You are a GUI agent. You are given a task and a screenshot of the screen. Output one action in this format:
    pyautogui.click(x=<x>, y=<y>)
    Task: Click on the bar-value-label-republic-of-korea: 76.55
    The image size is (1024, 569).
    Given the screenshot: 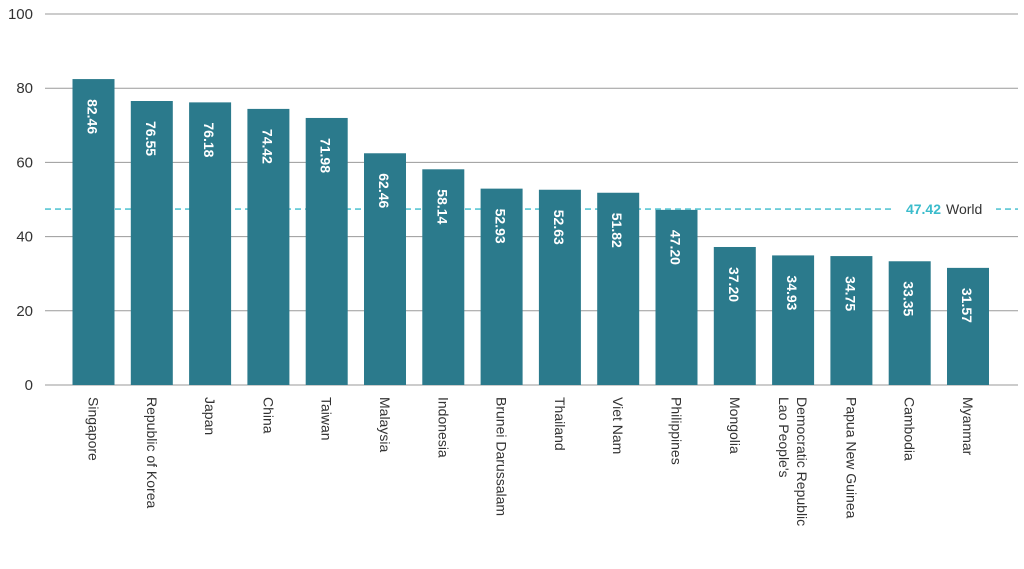 What is the action you would take?
    pyautogui.click(x=151, y=138)
    